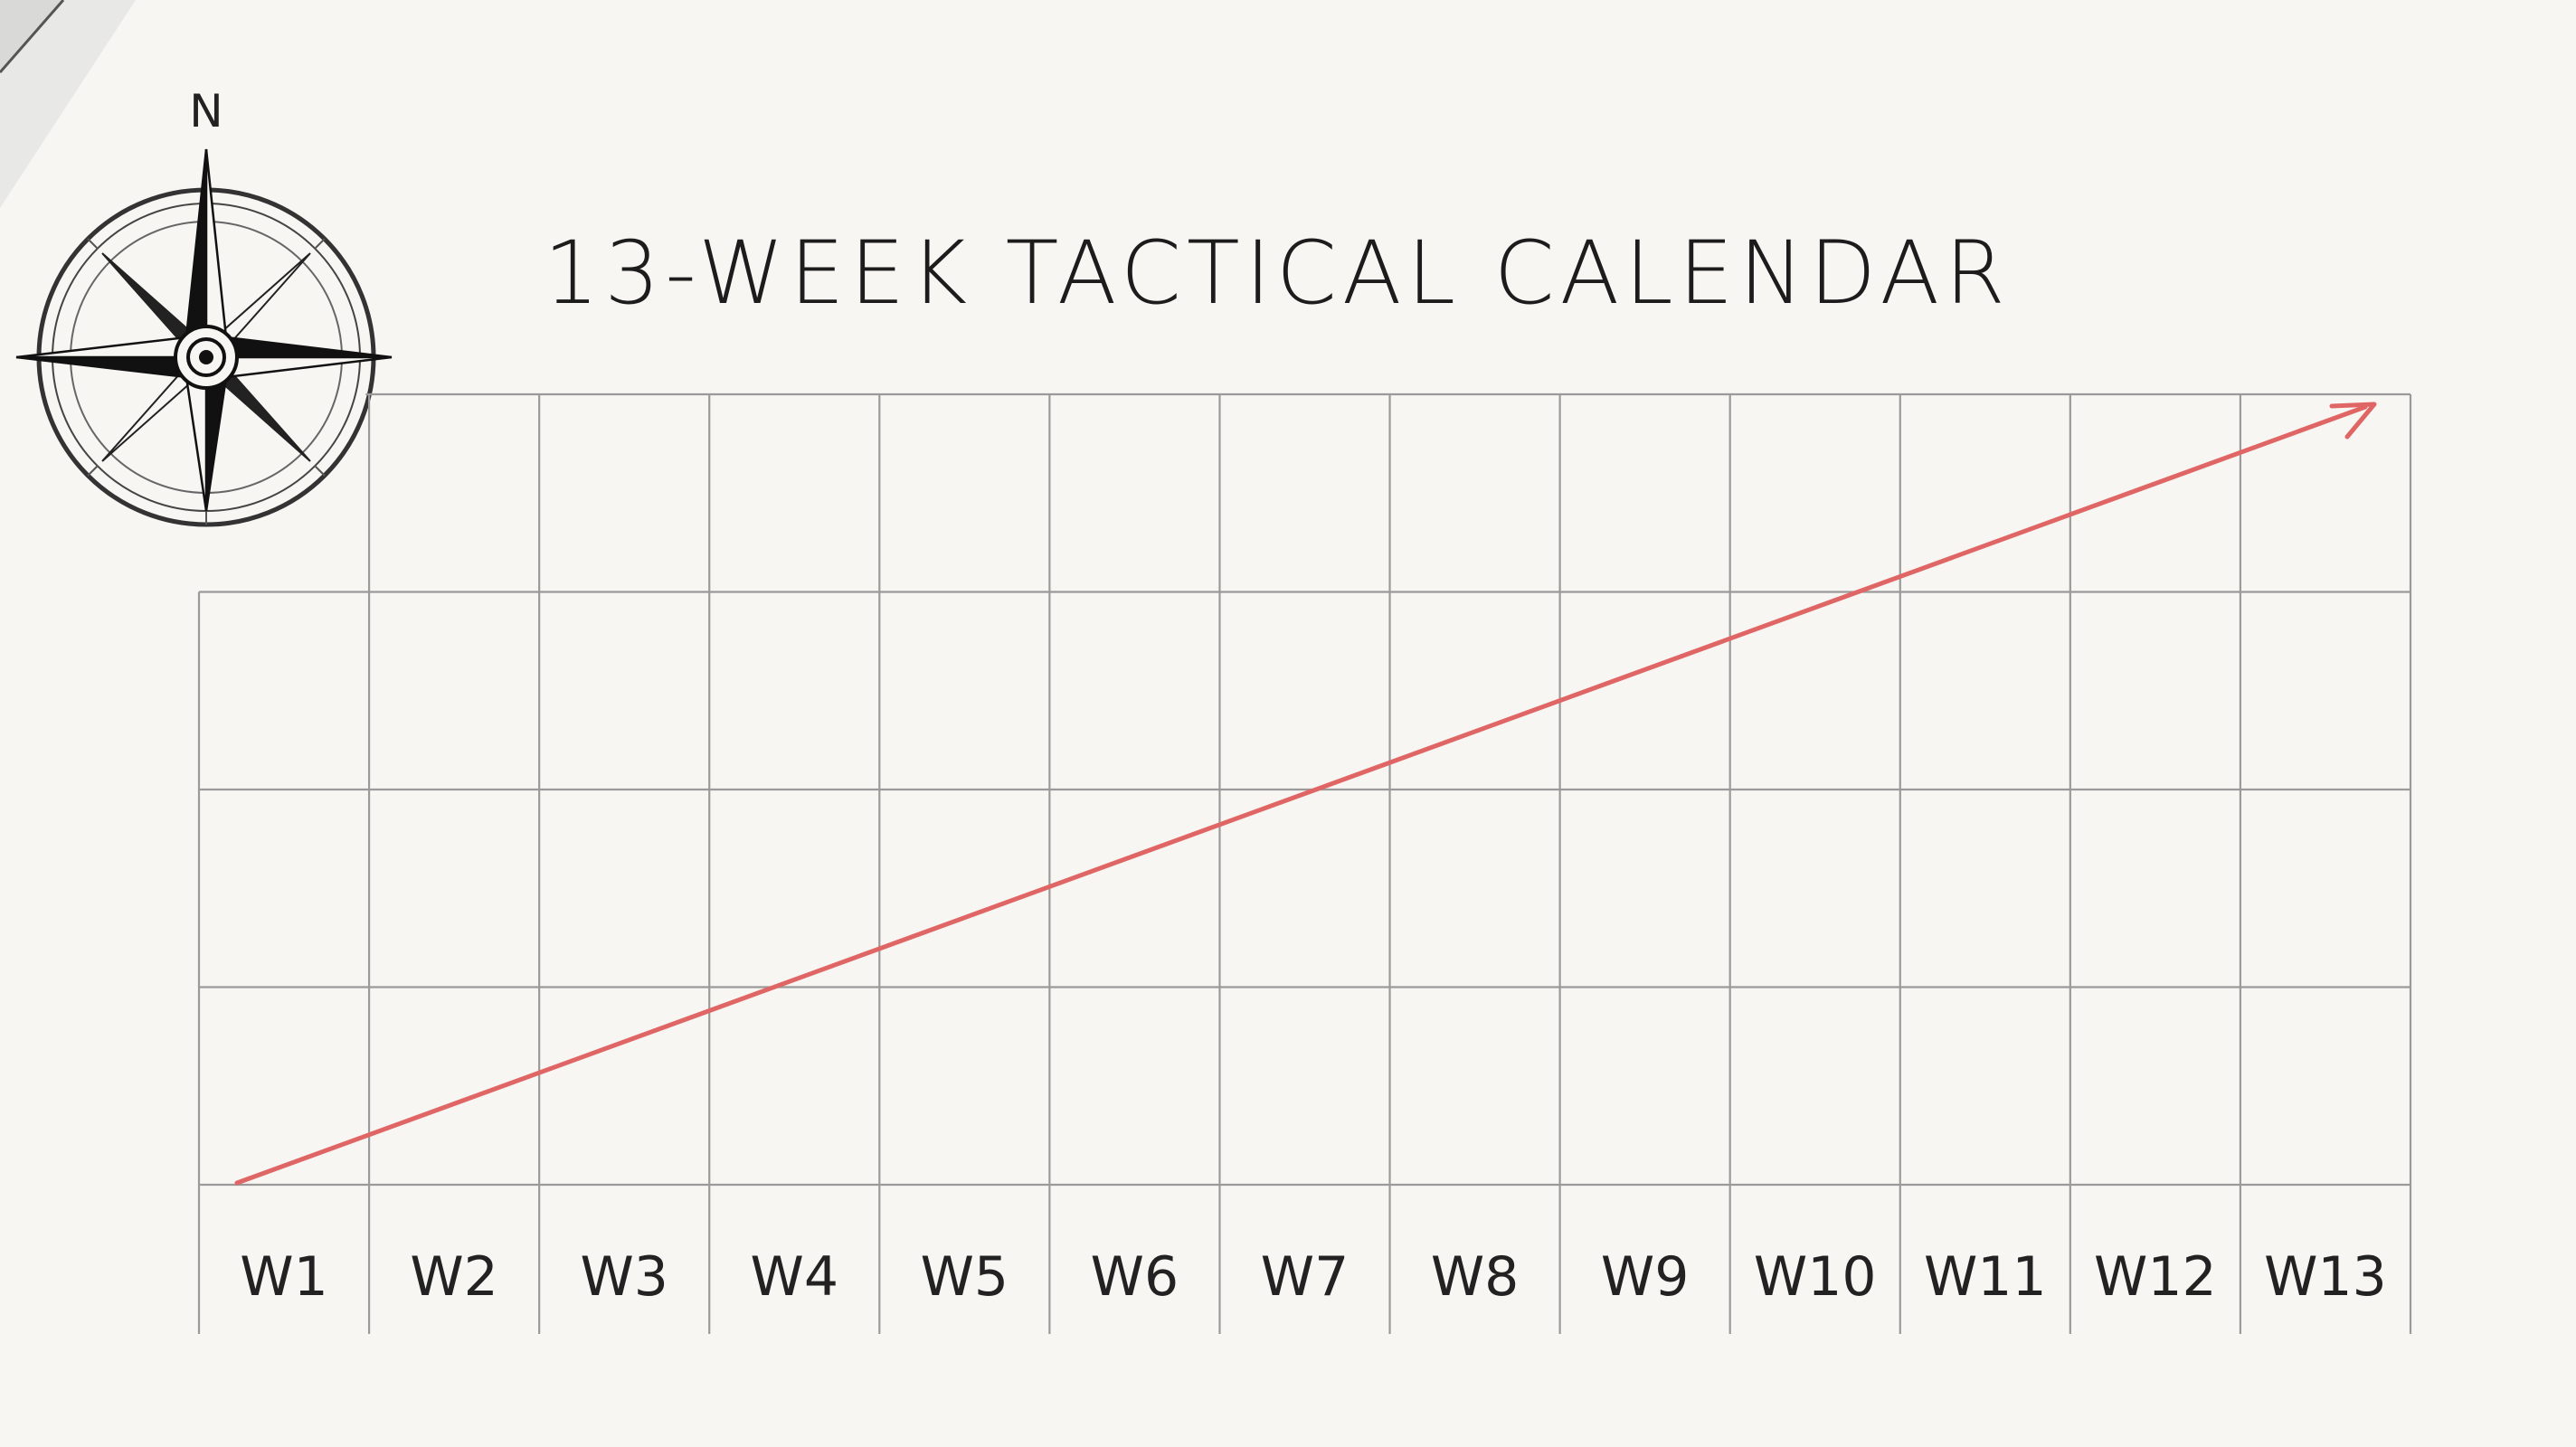 The width and height of the screenshot is (2576, 1447). What do you see at coordinates (1815, 1277) in the screenshot?
I see `week-label: W10` at bounding box center [1815, 1277].